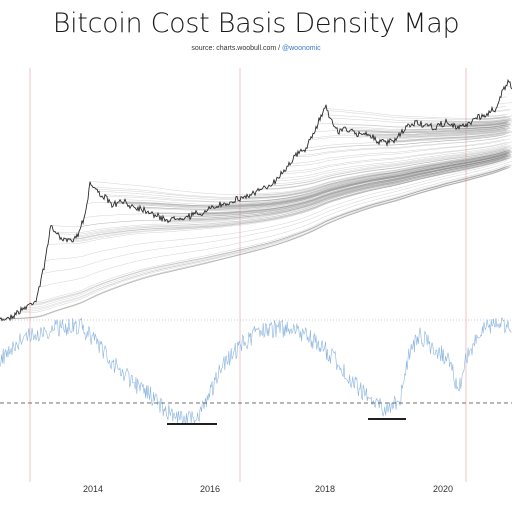 The width and height of the screenshot is (512, 512). I want to click on x-tick-label: 2018, so click(325, 489).